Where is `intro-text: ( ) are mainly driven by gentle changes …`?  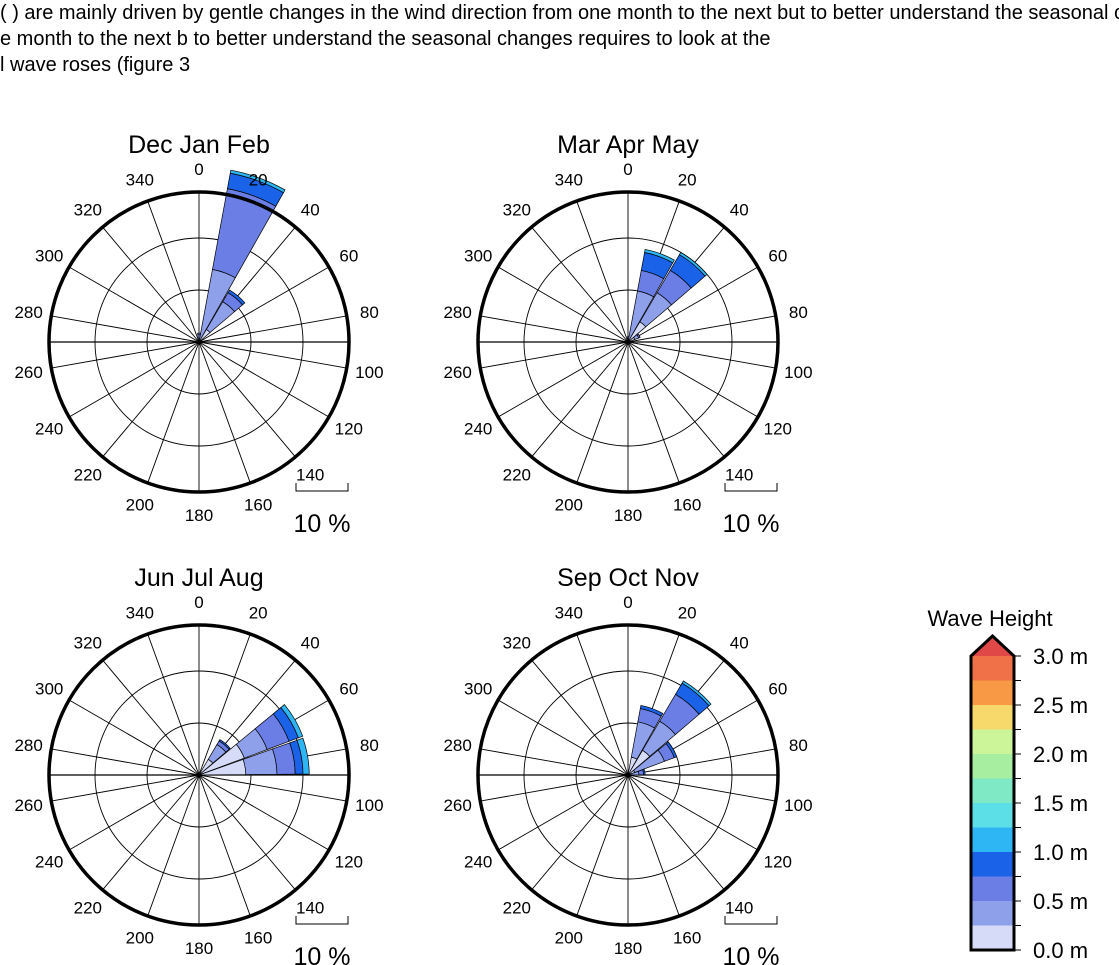 intro-text: ( ) are mainly driven by gentle changes … is located at coordinates (559, 39).